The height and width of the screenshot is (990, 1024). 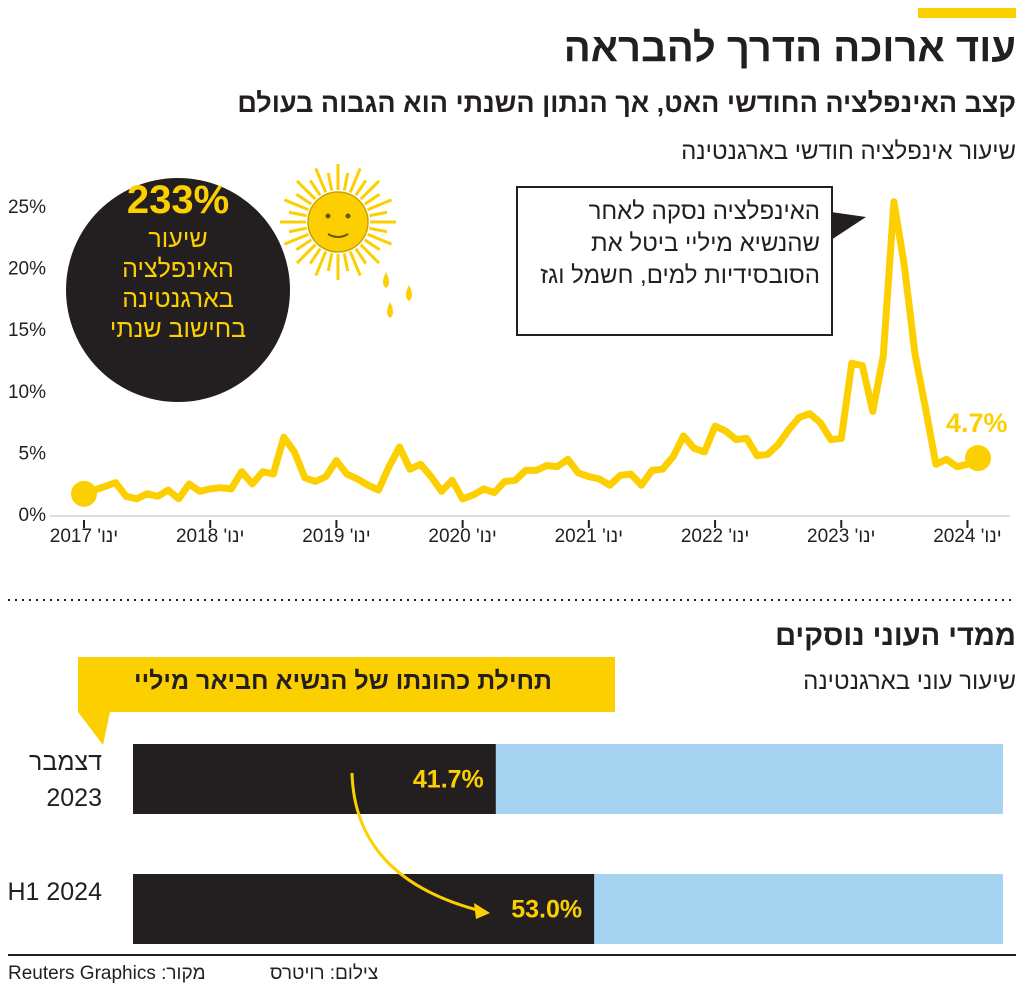 I want to click on accent-bar, so click(x=967, y=13).